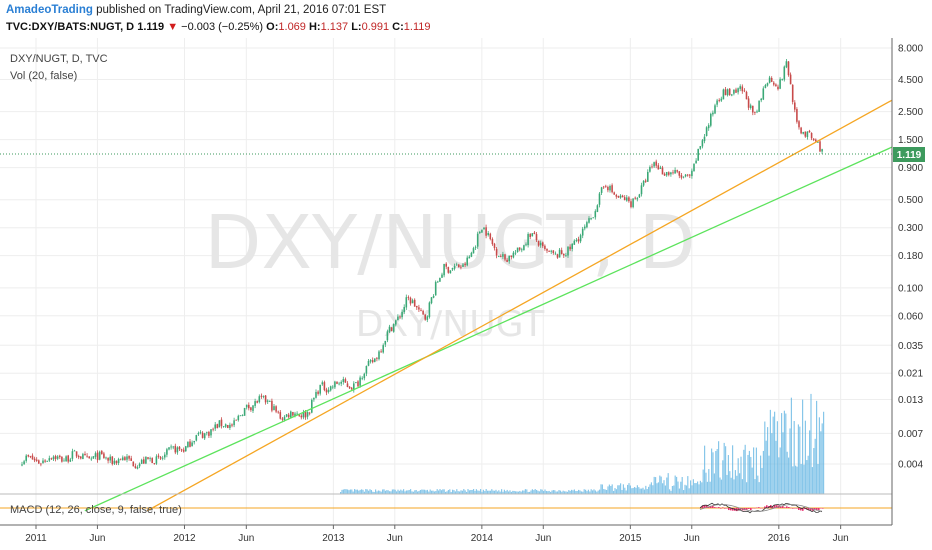 Image resolution: width=932 pixels, height=550 pixels. What do you see at coordinates (70, 27) in the screenshot?
I see `symbol-label: TVC:DXY/BATS:NUGT, D` at bounding box center [70, 27].